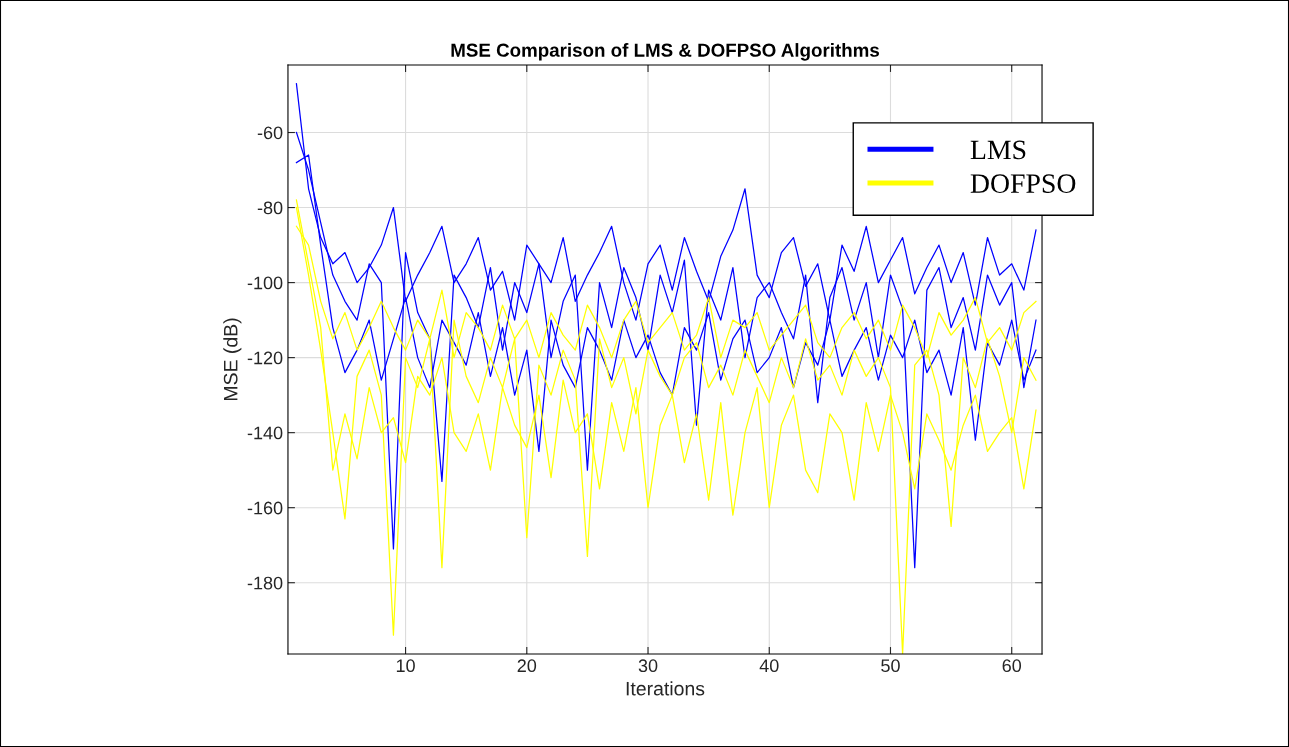 The height and width of the screenshot is (747, 1289). I want to click on x-tick-label: 50, so click(890, 666).